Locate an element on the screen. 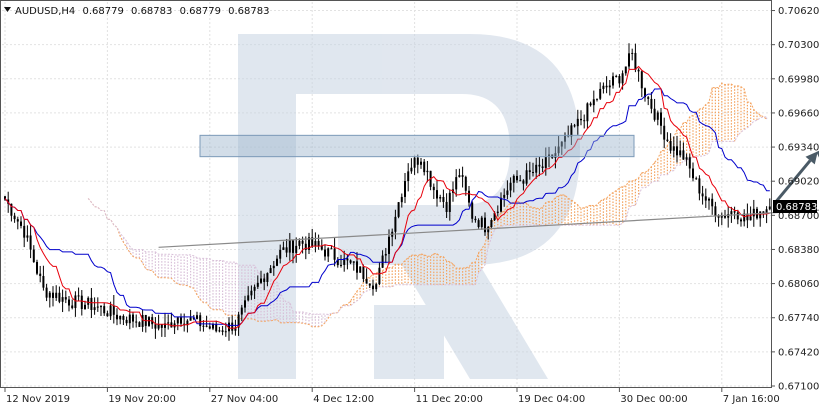  x-tick-label: 7 Jan 16:00 is located at coordinates (751, 399).